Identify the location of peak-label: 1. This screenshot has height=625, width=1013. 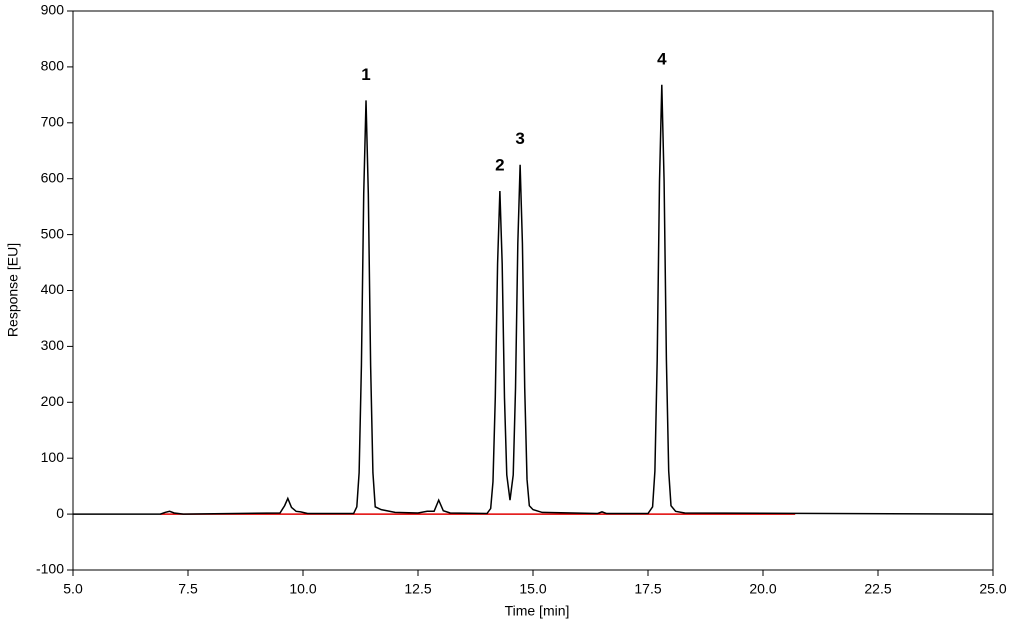
(365, 74).